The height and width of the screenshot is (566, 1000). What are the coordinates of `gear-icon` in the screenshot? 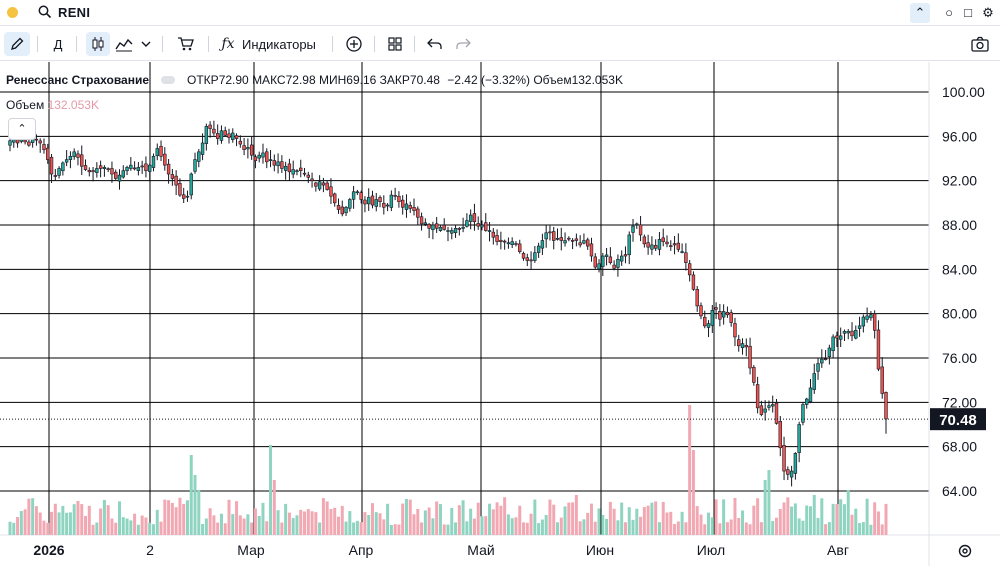 It's located at (965, 551).